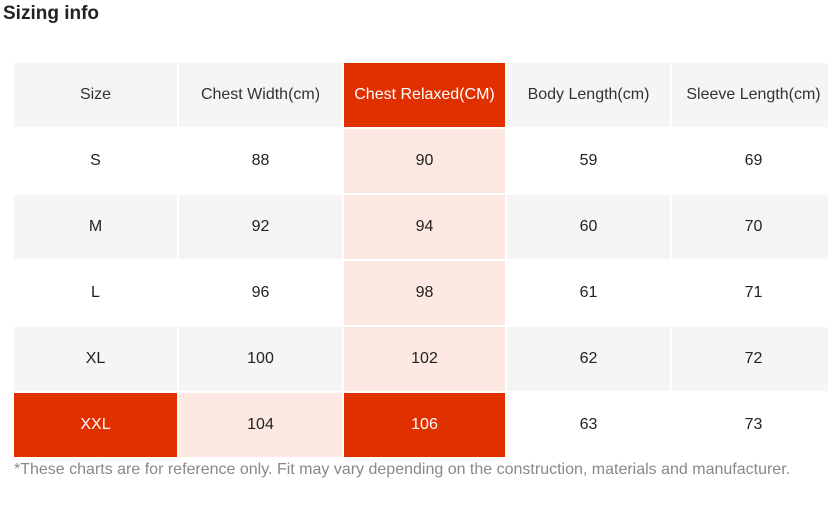 The image size is (828, 515). What do you see at coordinates (588, 425) in the screenshot?
I see `table-cell-body-length: 63` at bounding box center [588, 425].